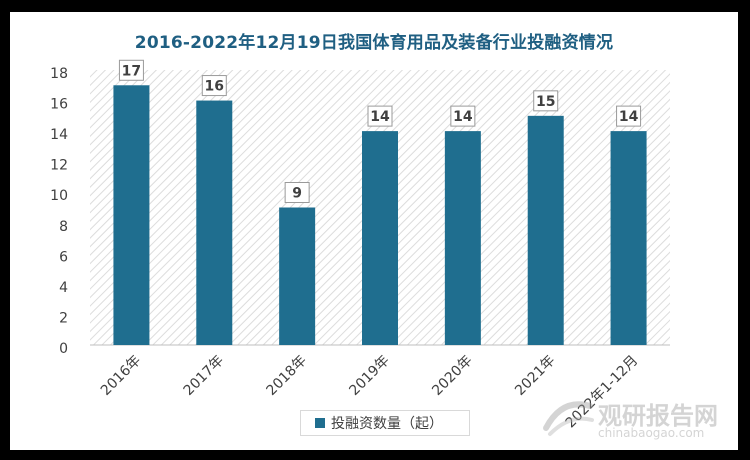  I want to click on chart-title: 2016-2022年12月19日我国体育用品及装备行业投融资情况, so click(374, 43).